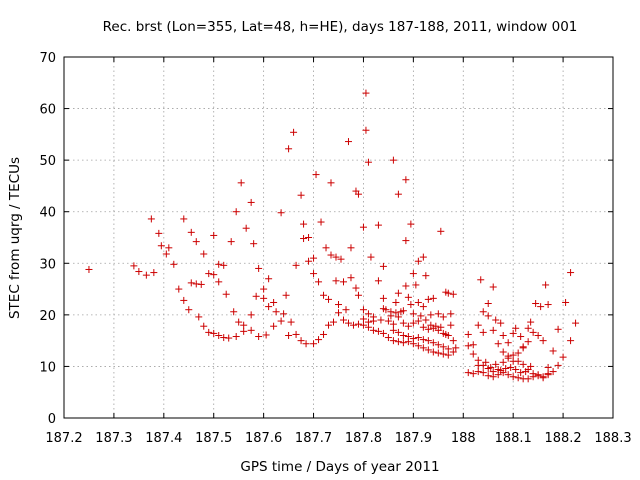 This screenshot has width=640, height=480. I want to click on y-tick-labels: 0 10 20 30 40 50 60 70, so click(47, 239).